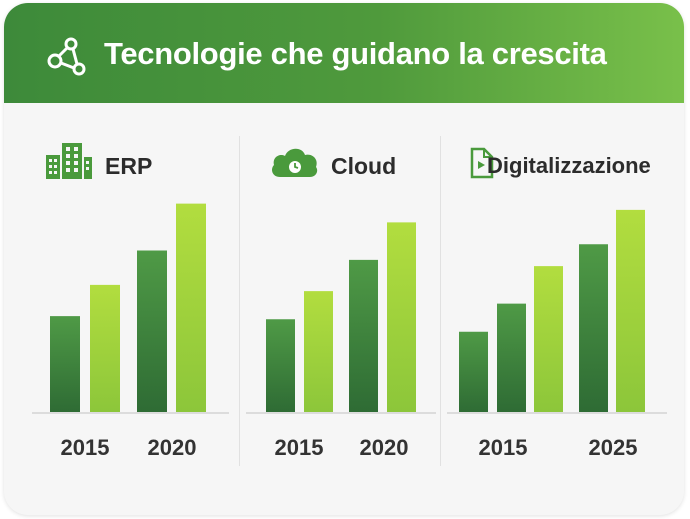  What do you see at coordinates (569, 165) in the screenshot?
I see `digitalizzazione-title: Digitalizzazione` at bounding box center [569, 165].